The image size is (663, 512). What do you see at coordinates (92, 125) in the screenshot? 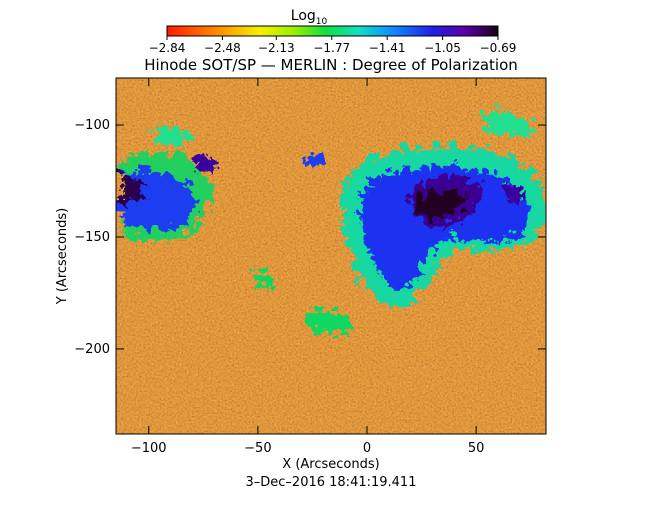
I see `y-tick-label: −100` at bounding box center [92, 125].